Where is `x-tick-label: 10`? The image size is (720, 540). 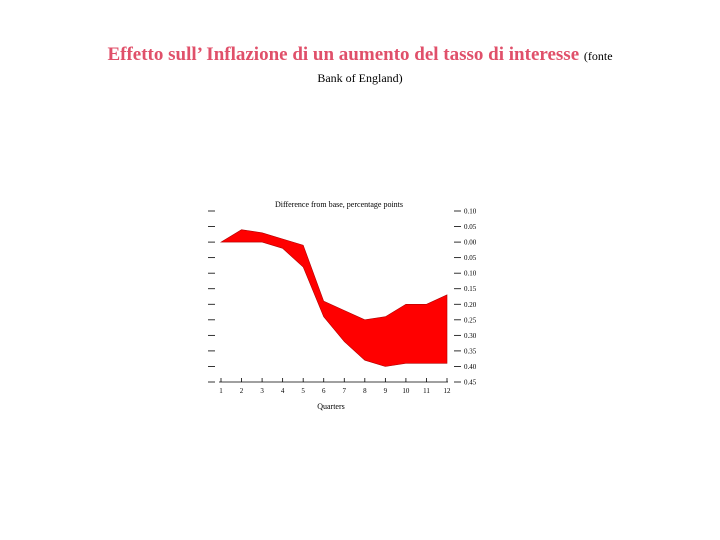
x-tick-label: 10 is located at coordinates (406, 391).